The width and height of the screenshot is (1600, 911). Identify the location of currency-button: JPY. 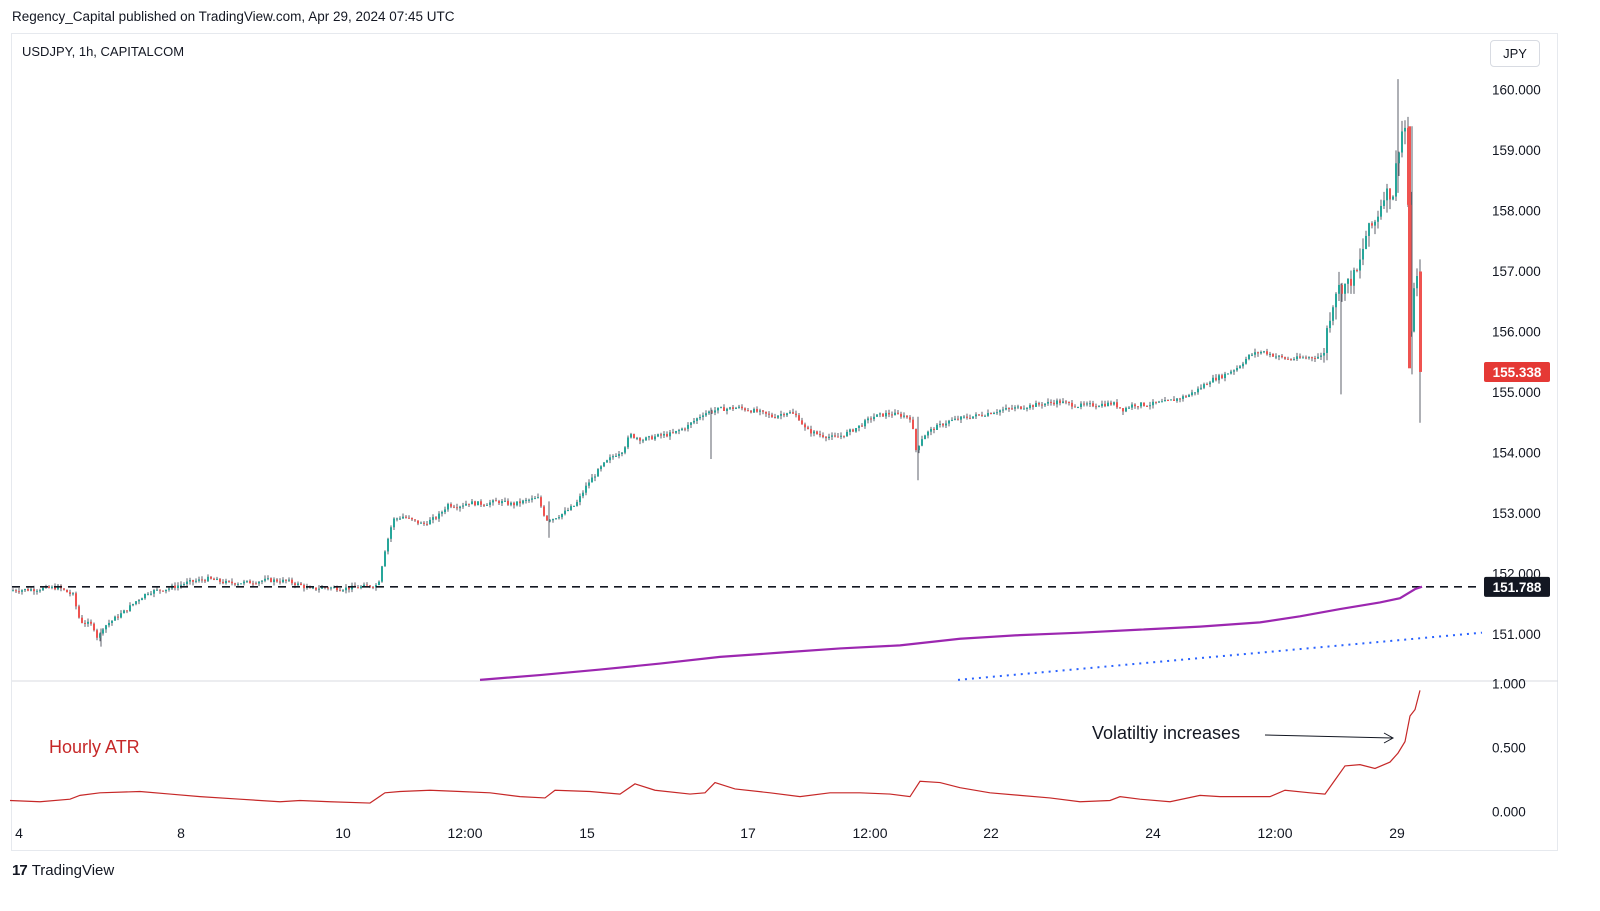
(1515, 53).